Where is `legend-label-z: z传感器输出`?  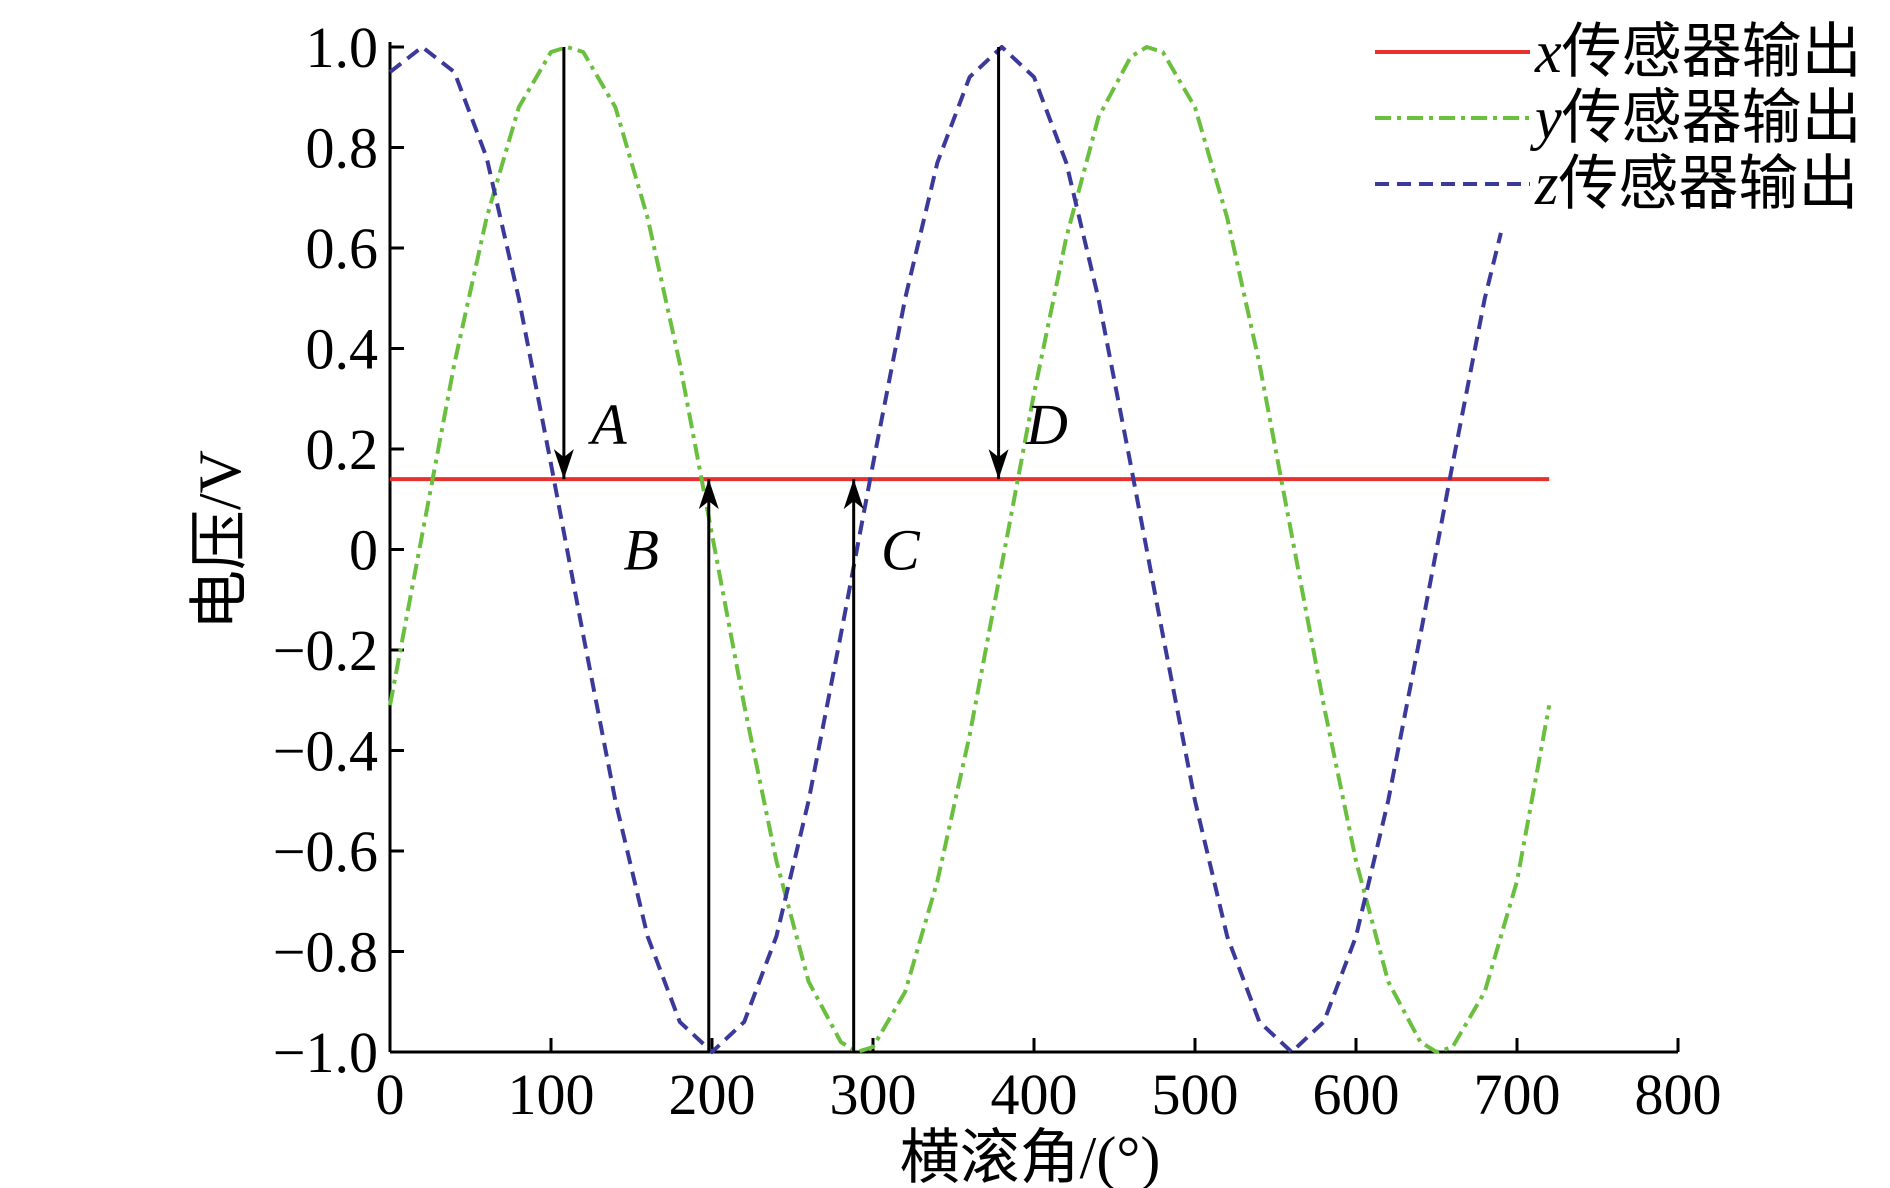 legend-label-z: z传感器输出 is located at coordinates (1696, 184).